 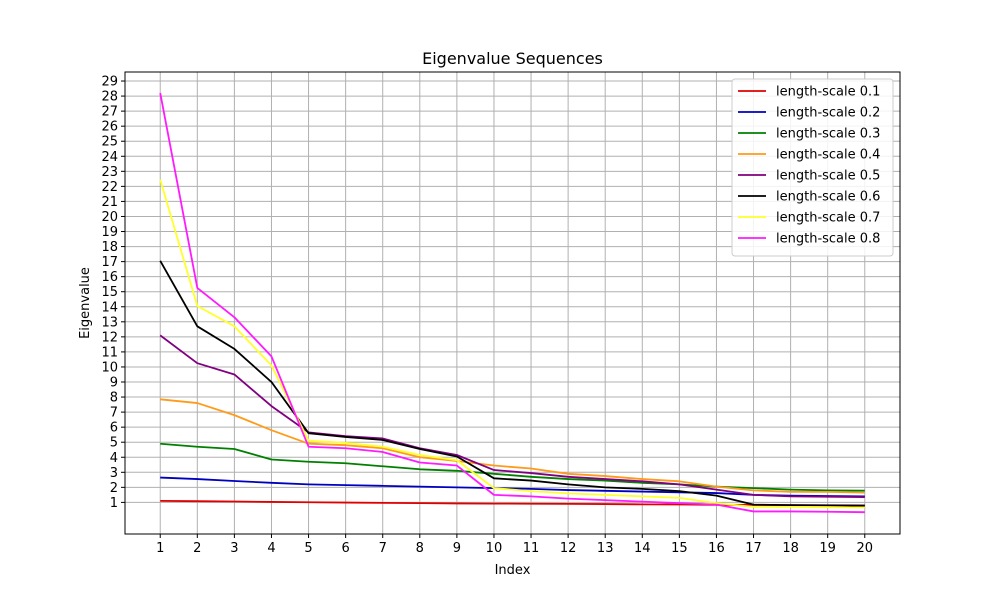 What do you see at coordinates (345, 548) in the screenshot?
I see `x-tick-label: 6` at bounding box center [345, 548].